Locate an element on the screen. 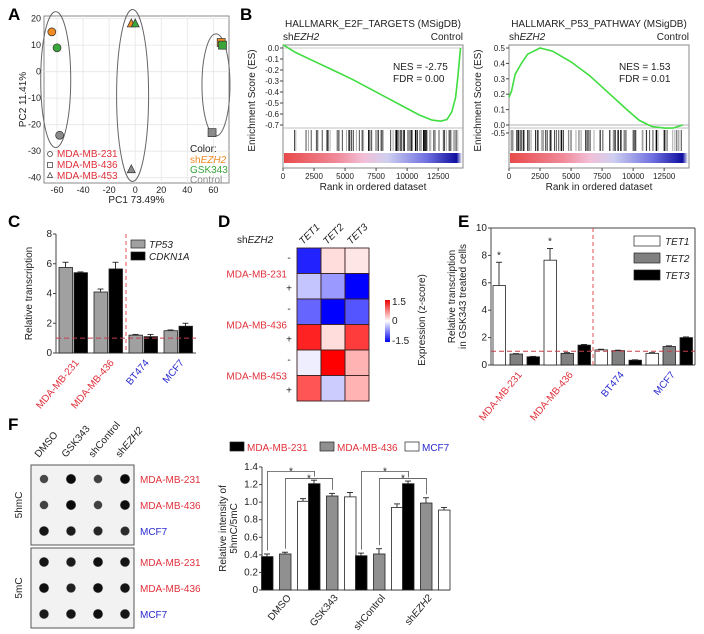 Image resolution: width=704 pixels, height=634 pixels. y-tick-label: 6 is located at coordinates (484, 283).